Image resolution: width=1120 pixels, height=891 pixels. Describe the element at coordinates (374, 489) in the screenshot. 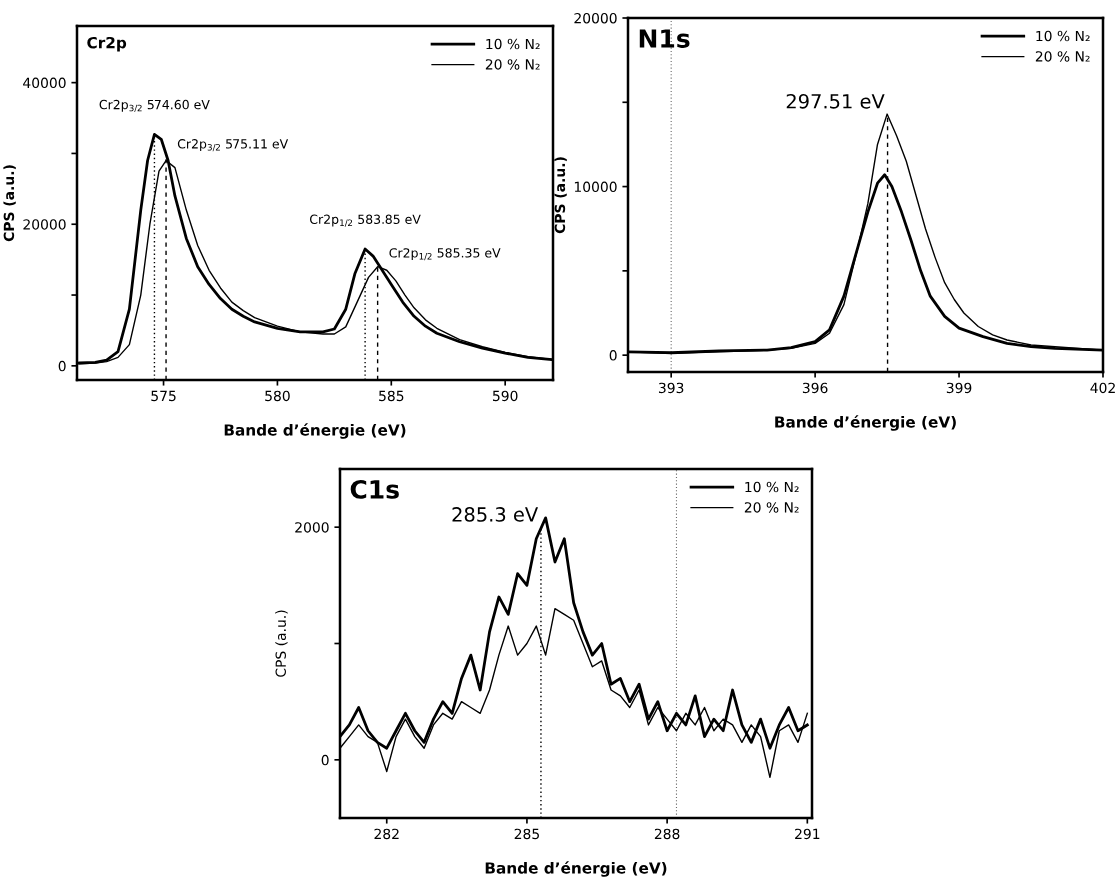

I see `chart-title: C1s` at that location.